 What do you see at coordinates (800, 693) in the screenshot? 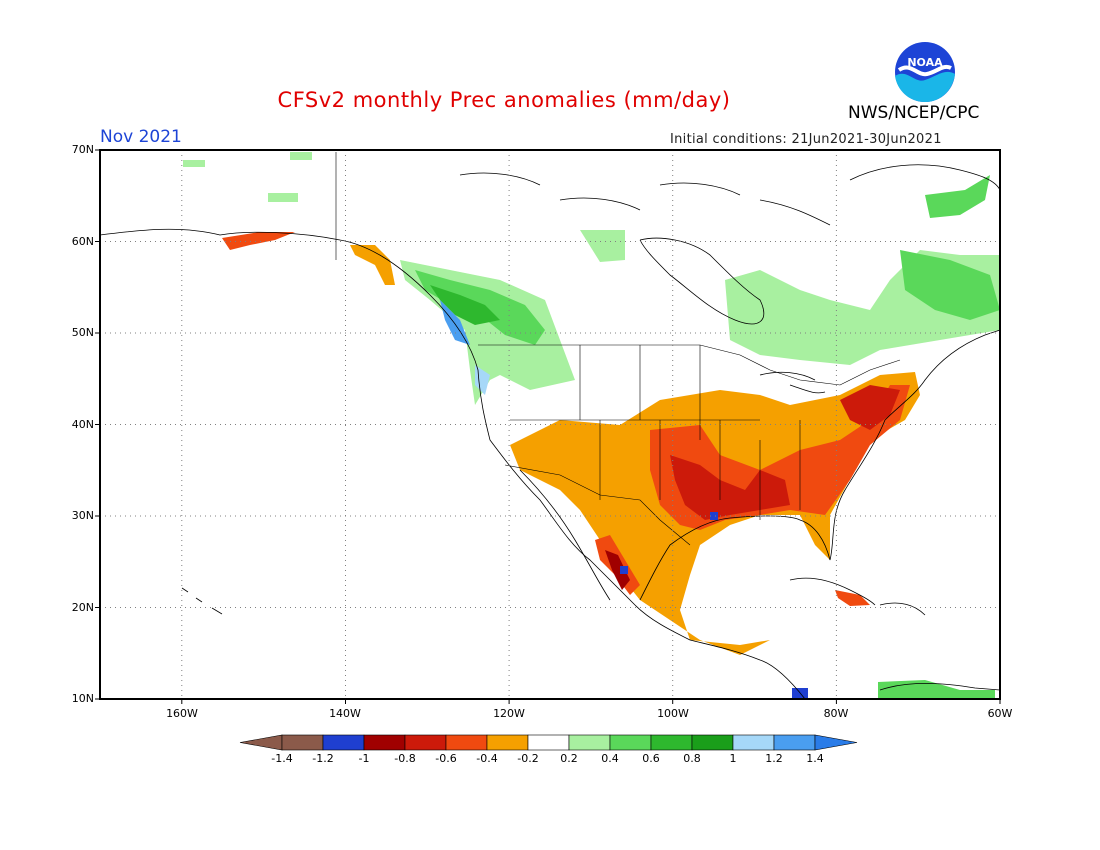
I see `wet-region-ca-blue` at bounding box center [800, 693].